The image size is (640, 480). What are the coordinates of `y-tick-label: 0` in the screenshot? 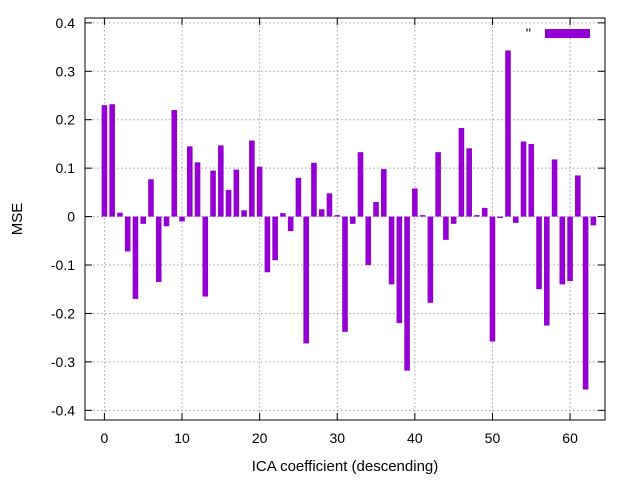 It's located at (71, 217).